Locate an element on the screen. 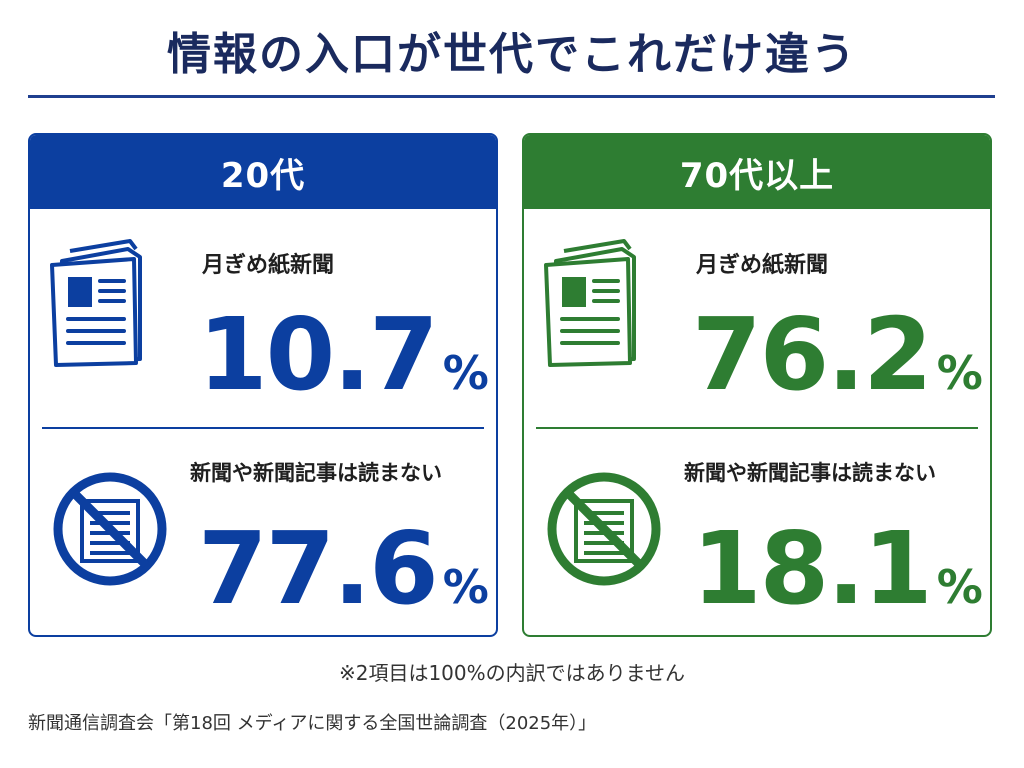  stat-value: 77.6% is located at coordinates (343, 568).